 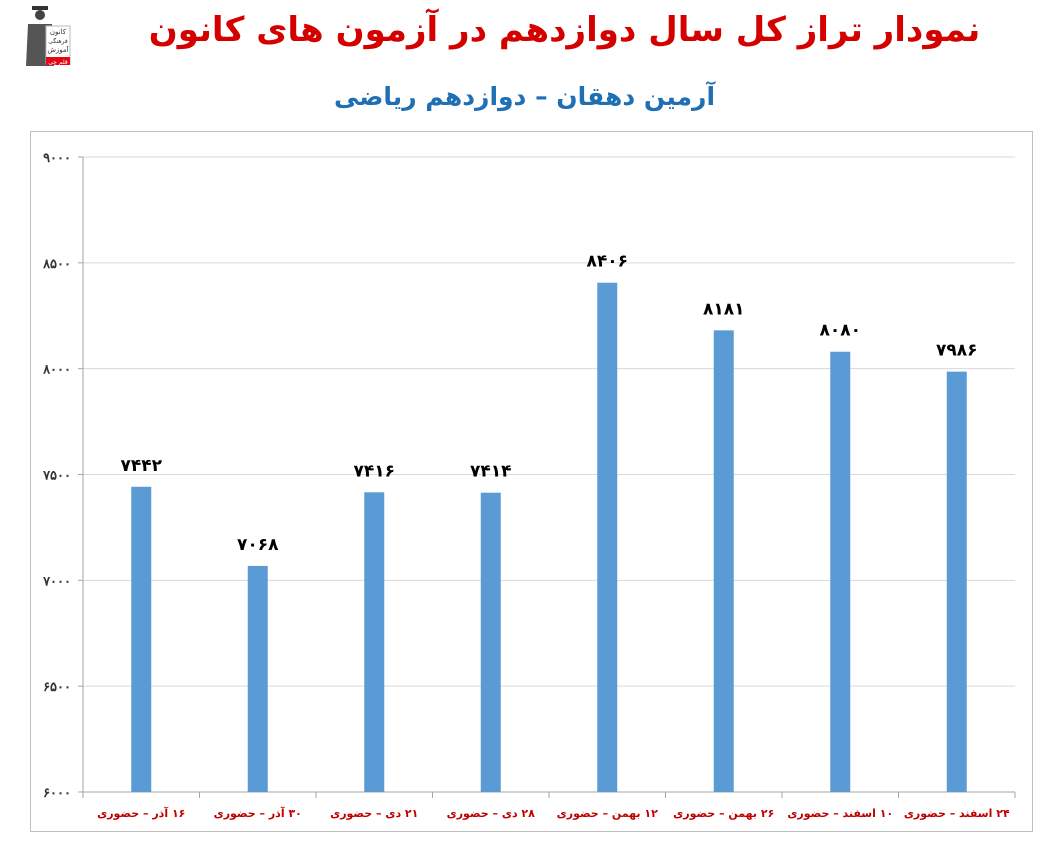 What do you see at coordinates (48, 36) in the screenshot?
I see `kanoon-logo: کانون فرهنگی آموزش قلم چی` at bounding box center [48, 36].